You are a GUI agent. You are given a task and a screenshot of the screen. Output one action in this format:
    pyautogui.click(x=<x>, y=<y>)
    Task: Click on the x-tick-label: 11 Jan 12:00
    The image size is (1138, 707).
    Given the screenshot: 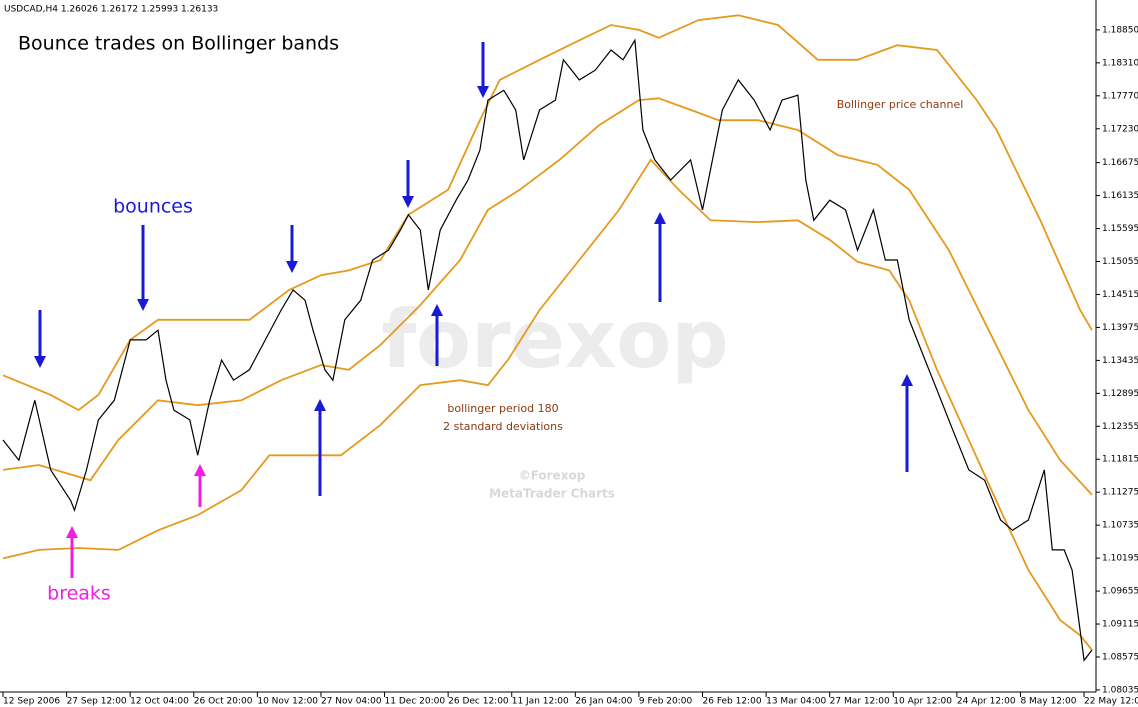 What is the action you would take?
    pyautogui.click(x=540, y=702)
    